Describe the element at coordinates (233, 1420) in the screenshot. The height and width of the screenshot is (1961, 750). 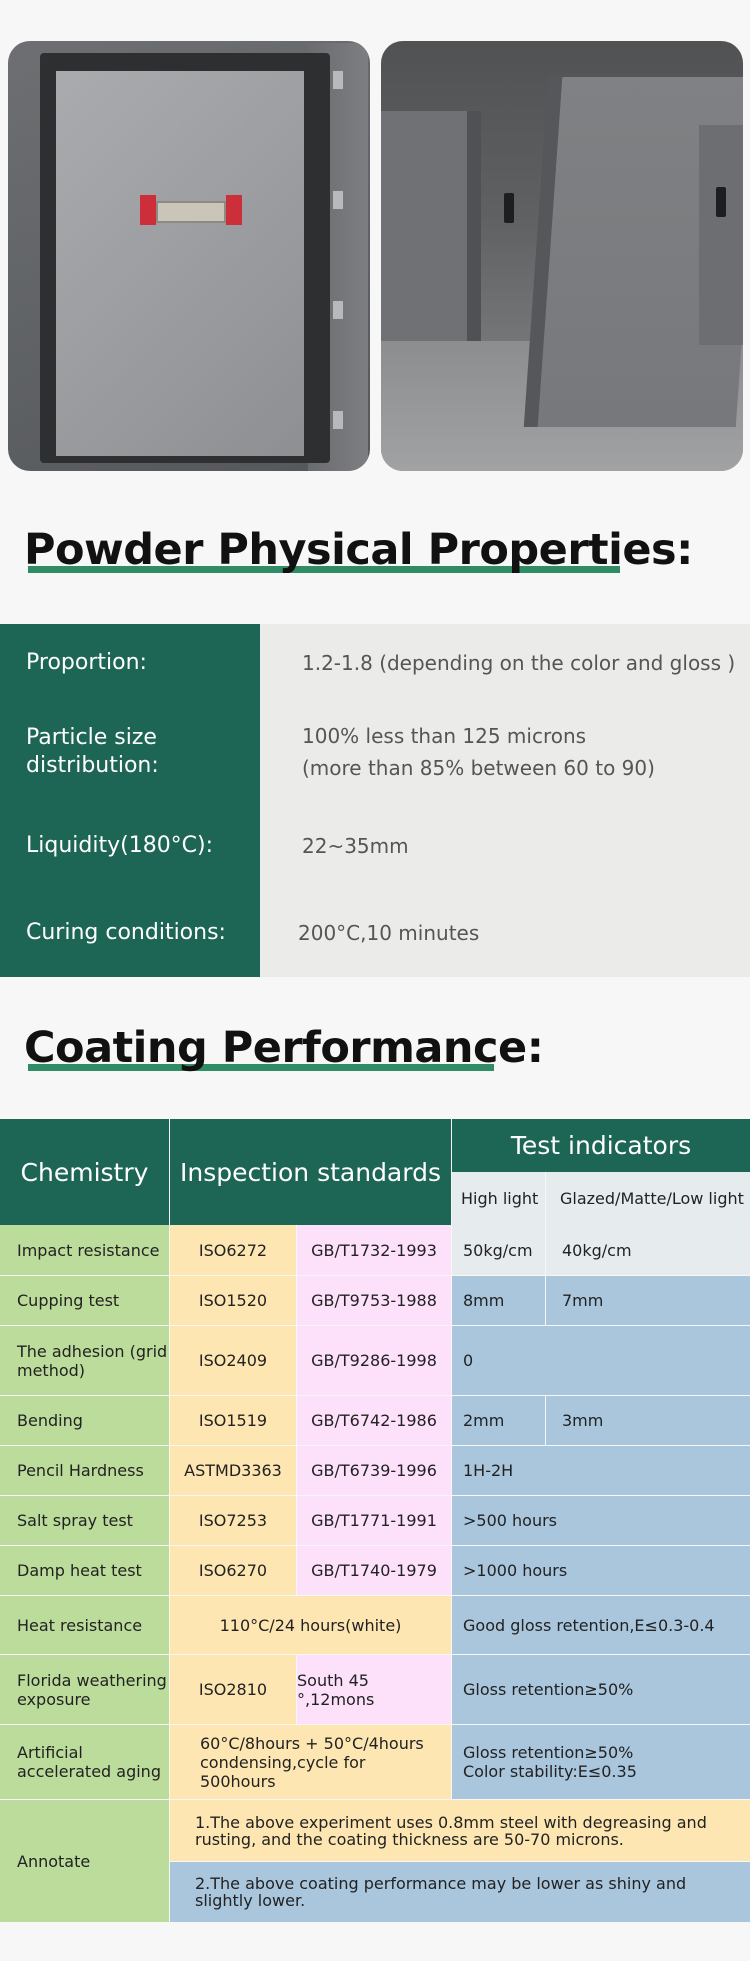
I see `row-iso: ISO1519` at that location.